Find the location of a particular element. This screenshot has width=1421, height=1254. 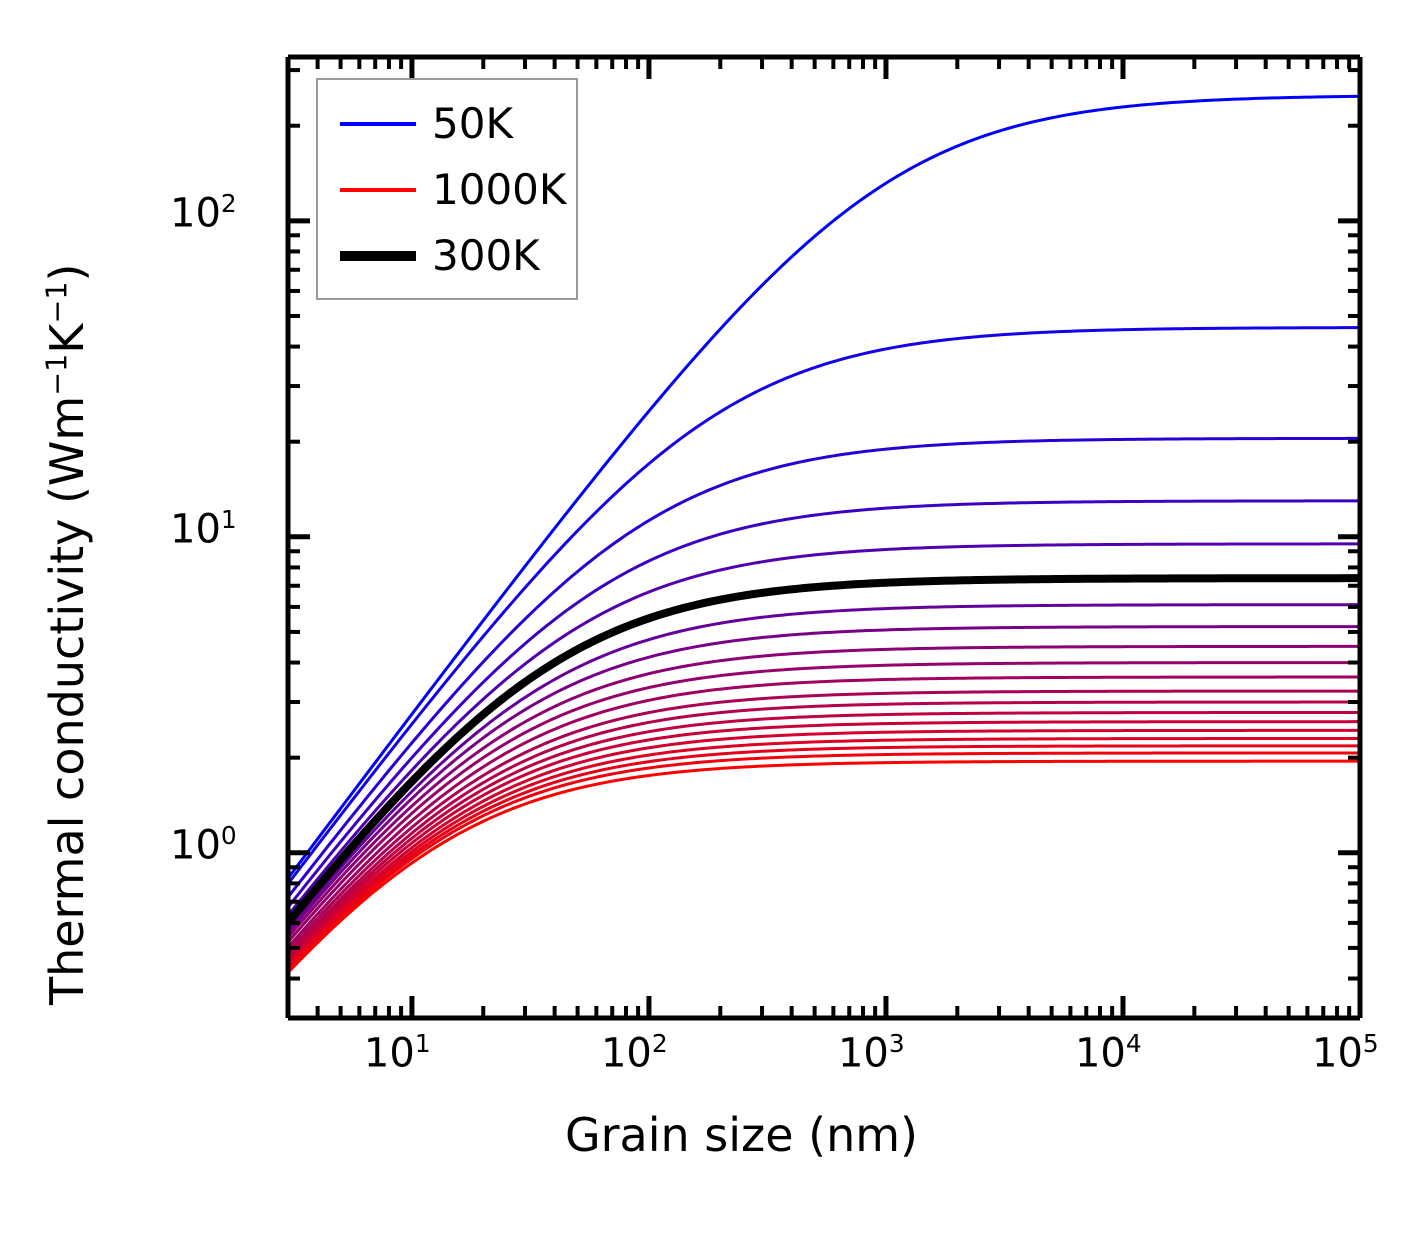

chart-legend: 50K 1000K 300K is located at coordinates (447, 189).